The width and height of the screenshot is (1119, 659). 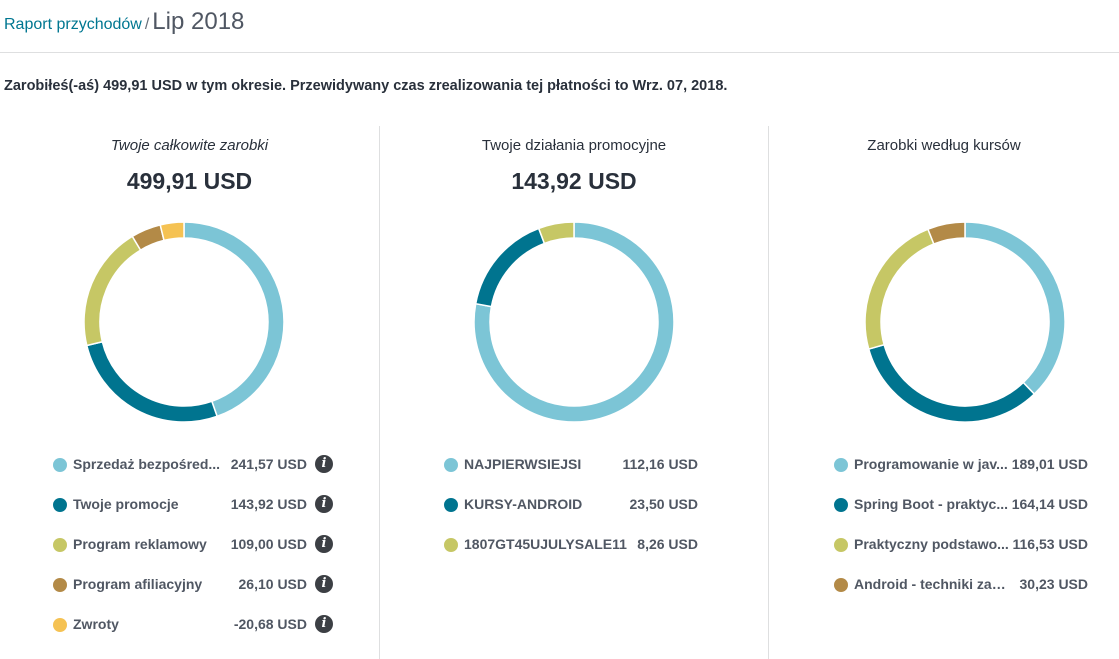 What do you see at coordinates (73, 24) in the screenshot?
I see `breadcrumb-parent-link: Raport przychodów` at bounding box center [73, 24].